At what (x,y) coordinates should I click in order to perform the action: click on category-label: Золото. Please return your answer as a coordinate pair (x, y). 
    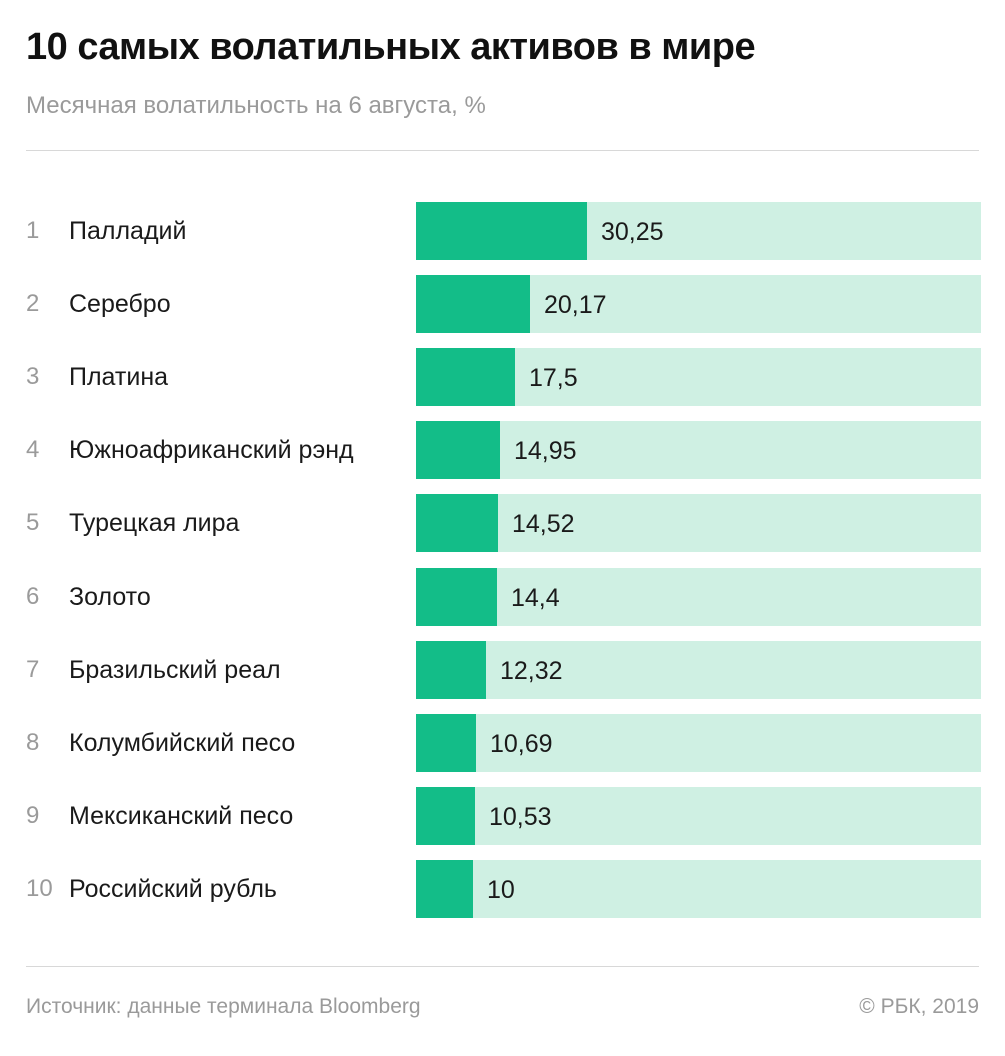
    Looking at the image, I should click on (110, 597).